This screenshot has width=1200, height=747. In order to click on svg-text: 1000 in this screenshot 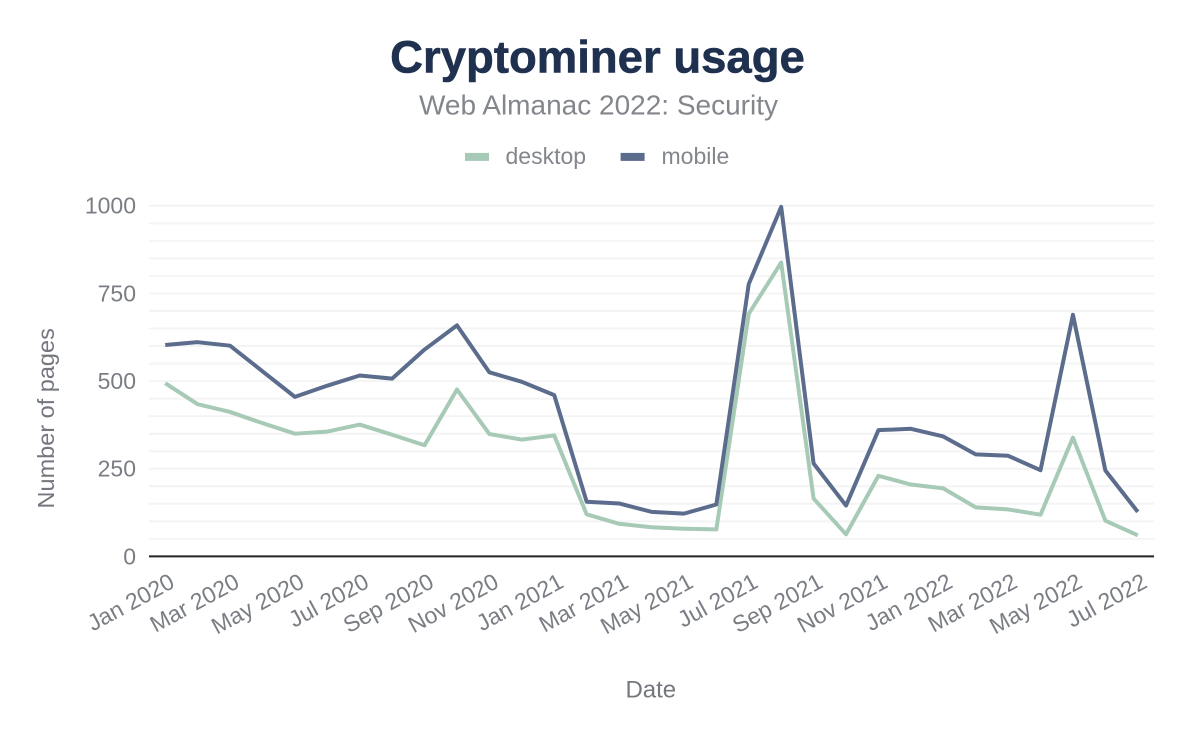, I will do `click(110, 206)`.